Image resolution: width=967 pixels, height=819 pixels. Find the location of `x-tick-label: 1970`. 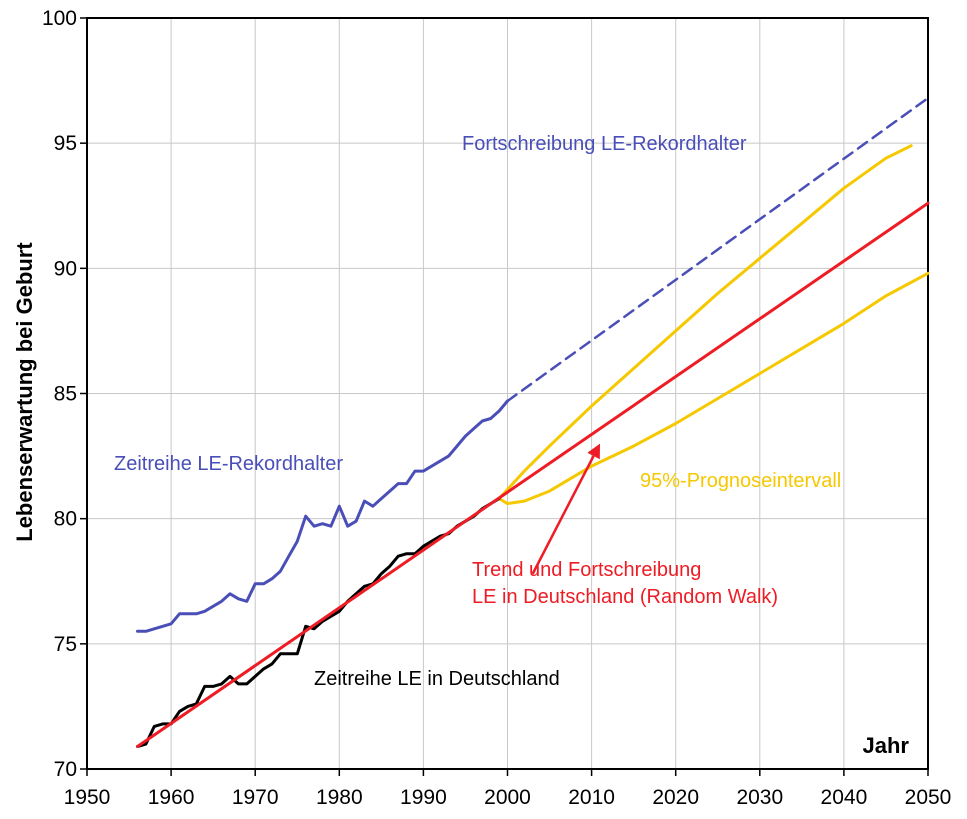

x-tick-label: 1970 is located at coordinates (255, 797).